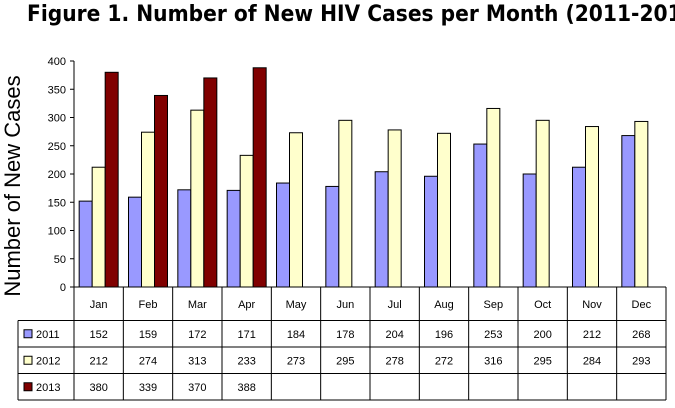  Describe the element at coordinates (98, 335) in the screenshot. I see `data-label-2011-Jan: 152` at that location.